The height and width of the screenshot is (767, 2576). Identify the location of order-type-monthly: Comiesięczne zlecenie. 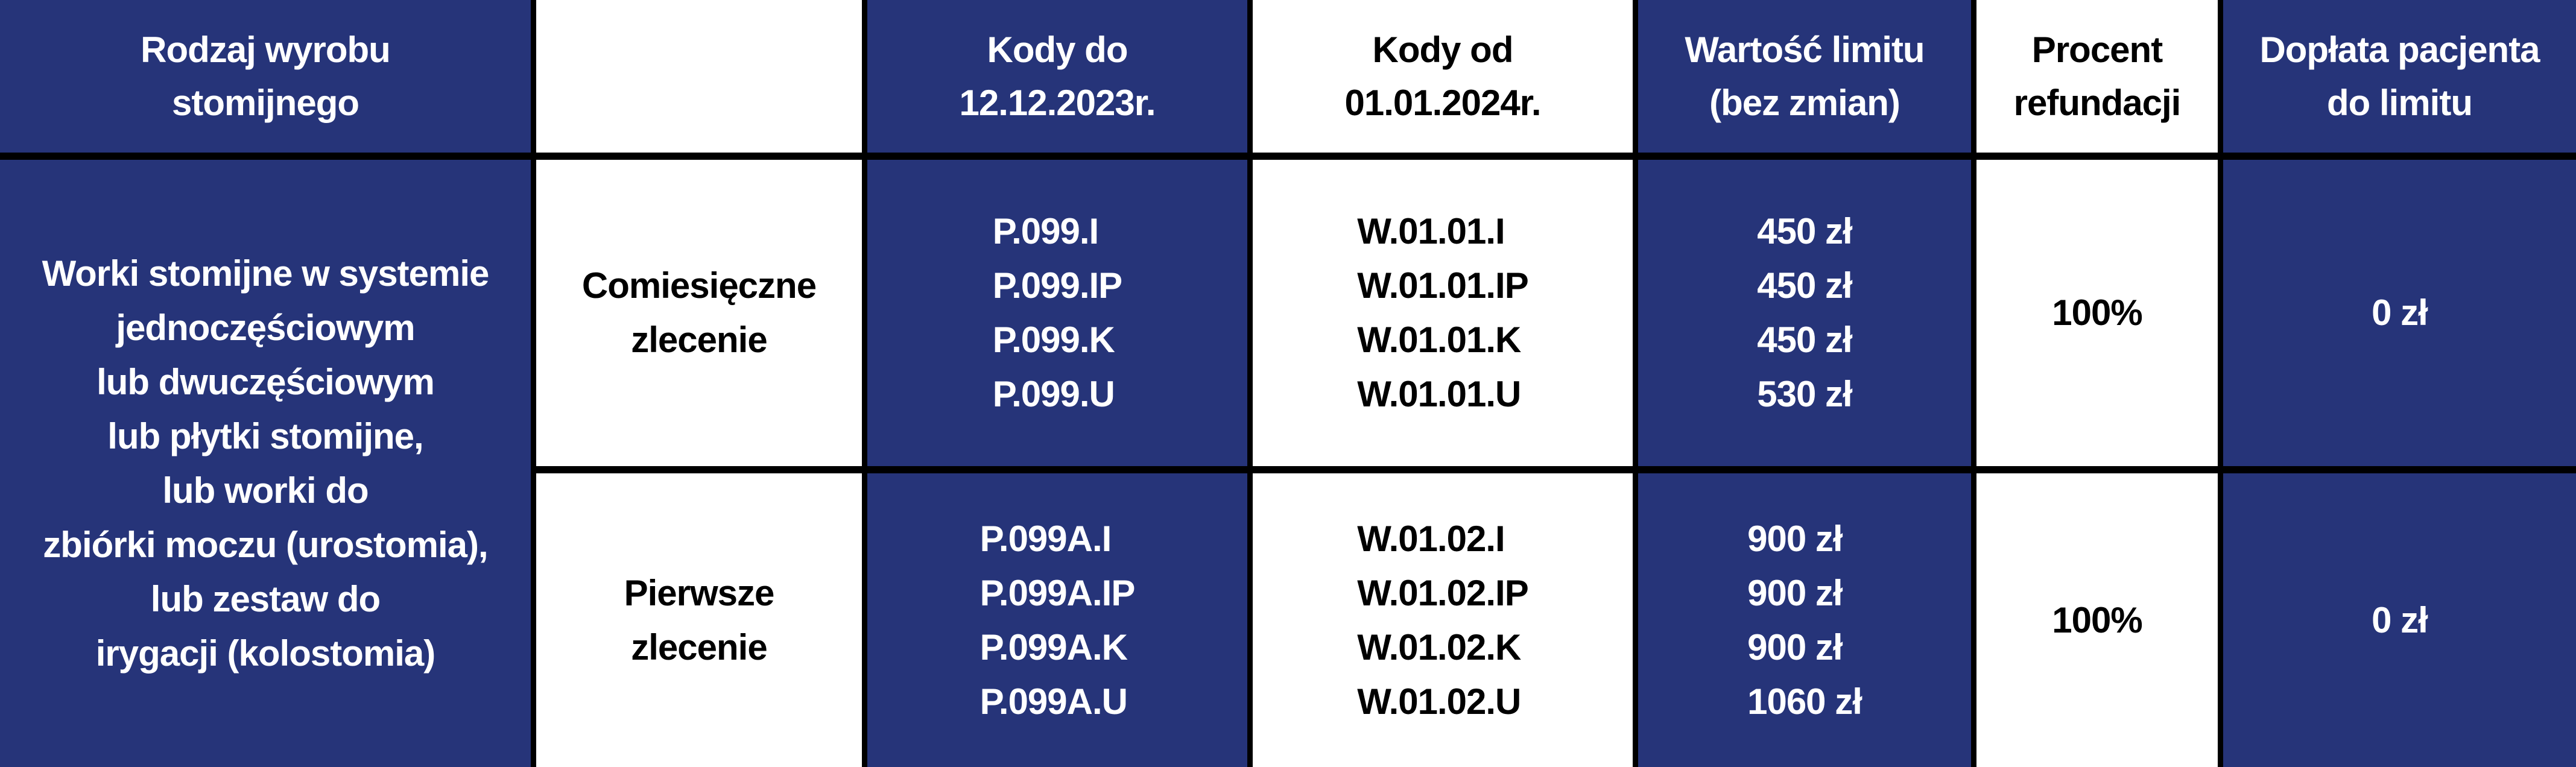
(699, 313).